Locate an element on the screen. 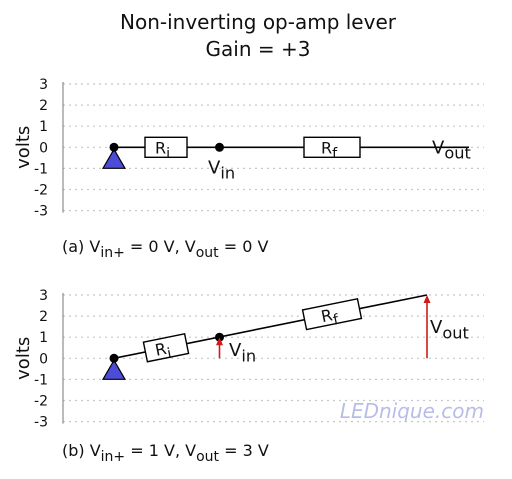 This screenshot has height=479, width=512. watermark: LEDnique.com is located at coordinates (412, 411).